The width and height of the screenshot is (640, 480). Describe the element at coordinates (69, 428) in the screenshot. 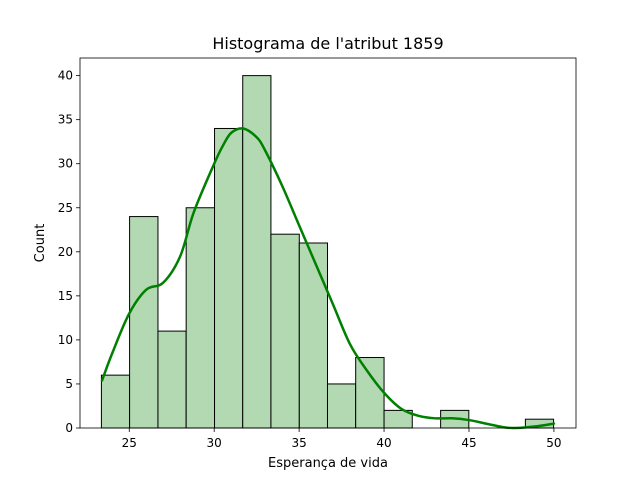

I see `y-tick-label: 0` at that location.